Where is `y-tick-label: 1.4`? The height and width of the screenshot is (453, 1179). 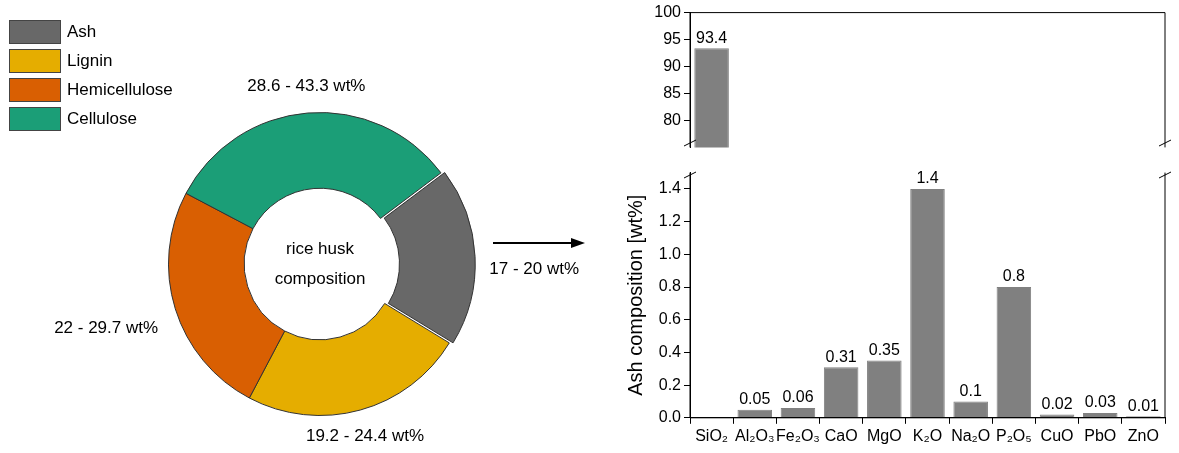
y-tick-label: 1.4 is located at coordinates (670, 188).